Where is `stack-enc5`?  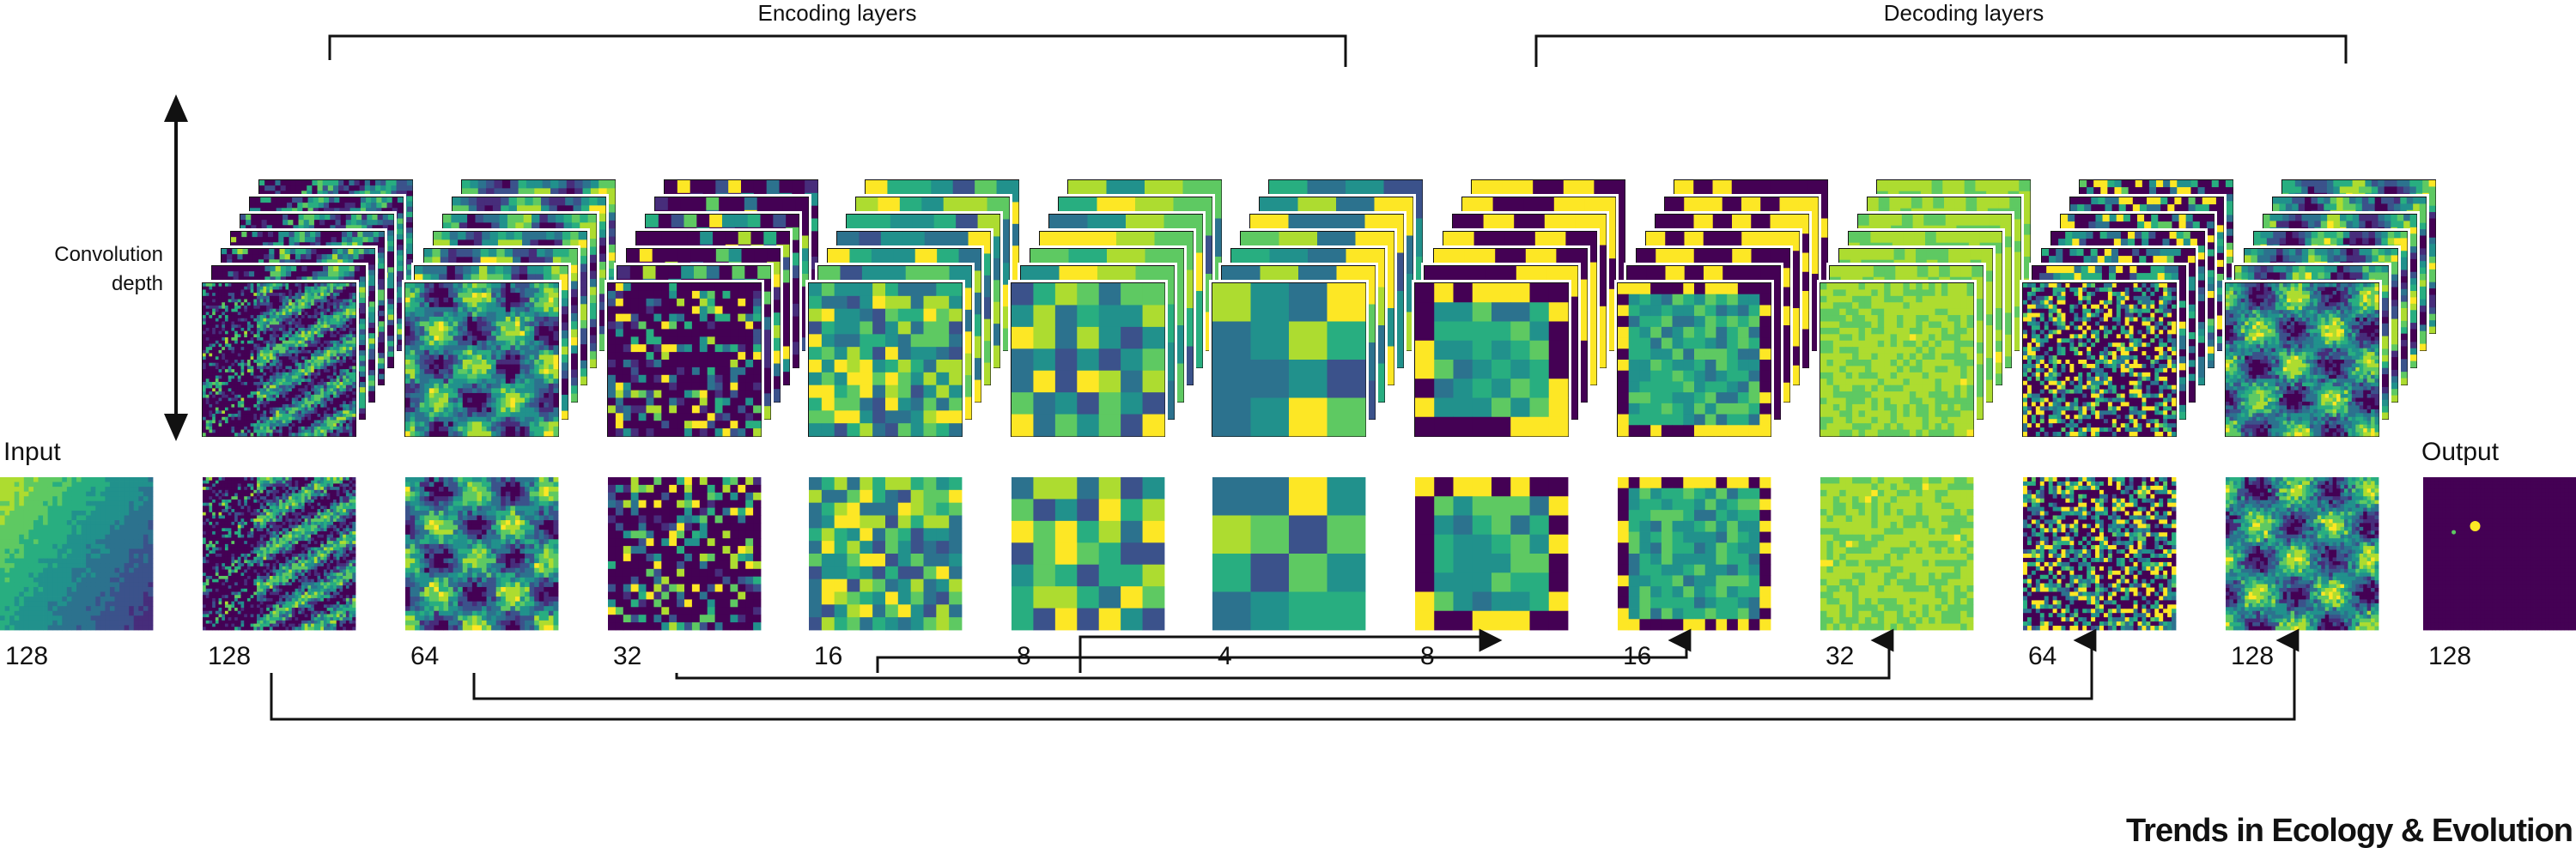 stack-enc5 is located at coordinates (1116, 308).